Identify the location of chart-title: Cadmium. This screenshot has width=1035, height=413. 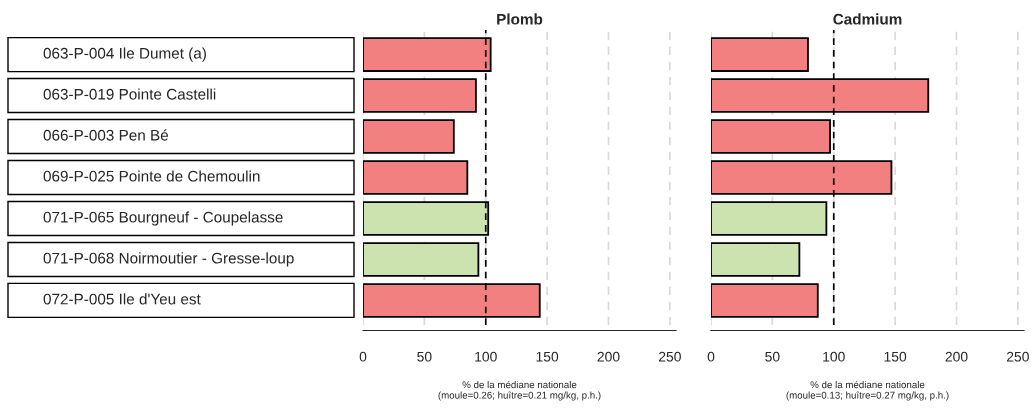
(867, 19).